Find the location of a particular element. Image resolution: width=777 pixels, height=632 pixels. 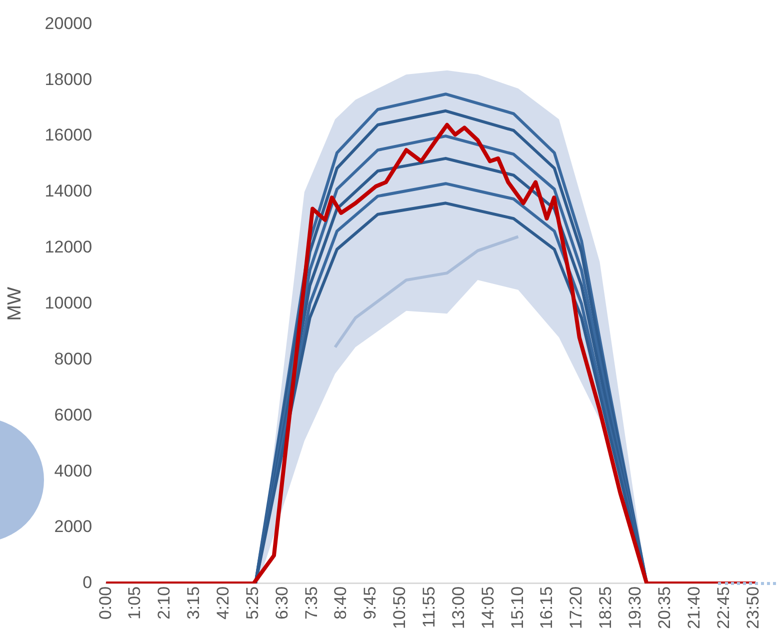

y-tick-label: 16000 is located at coordinates (68, 135).